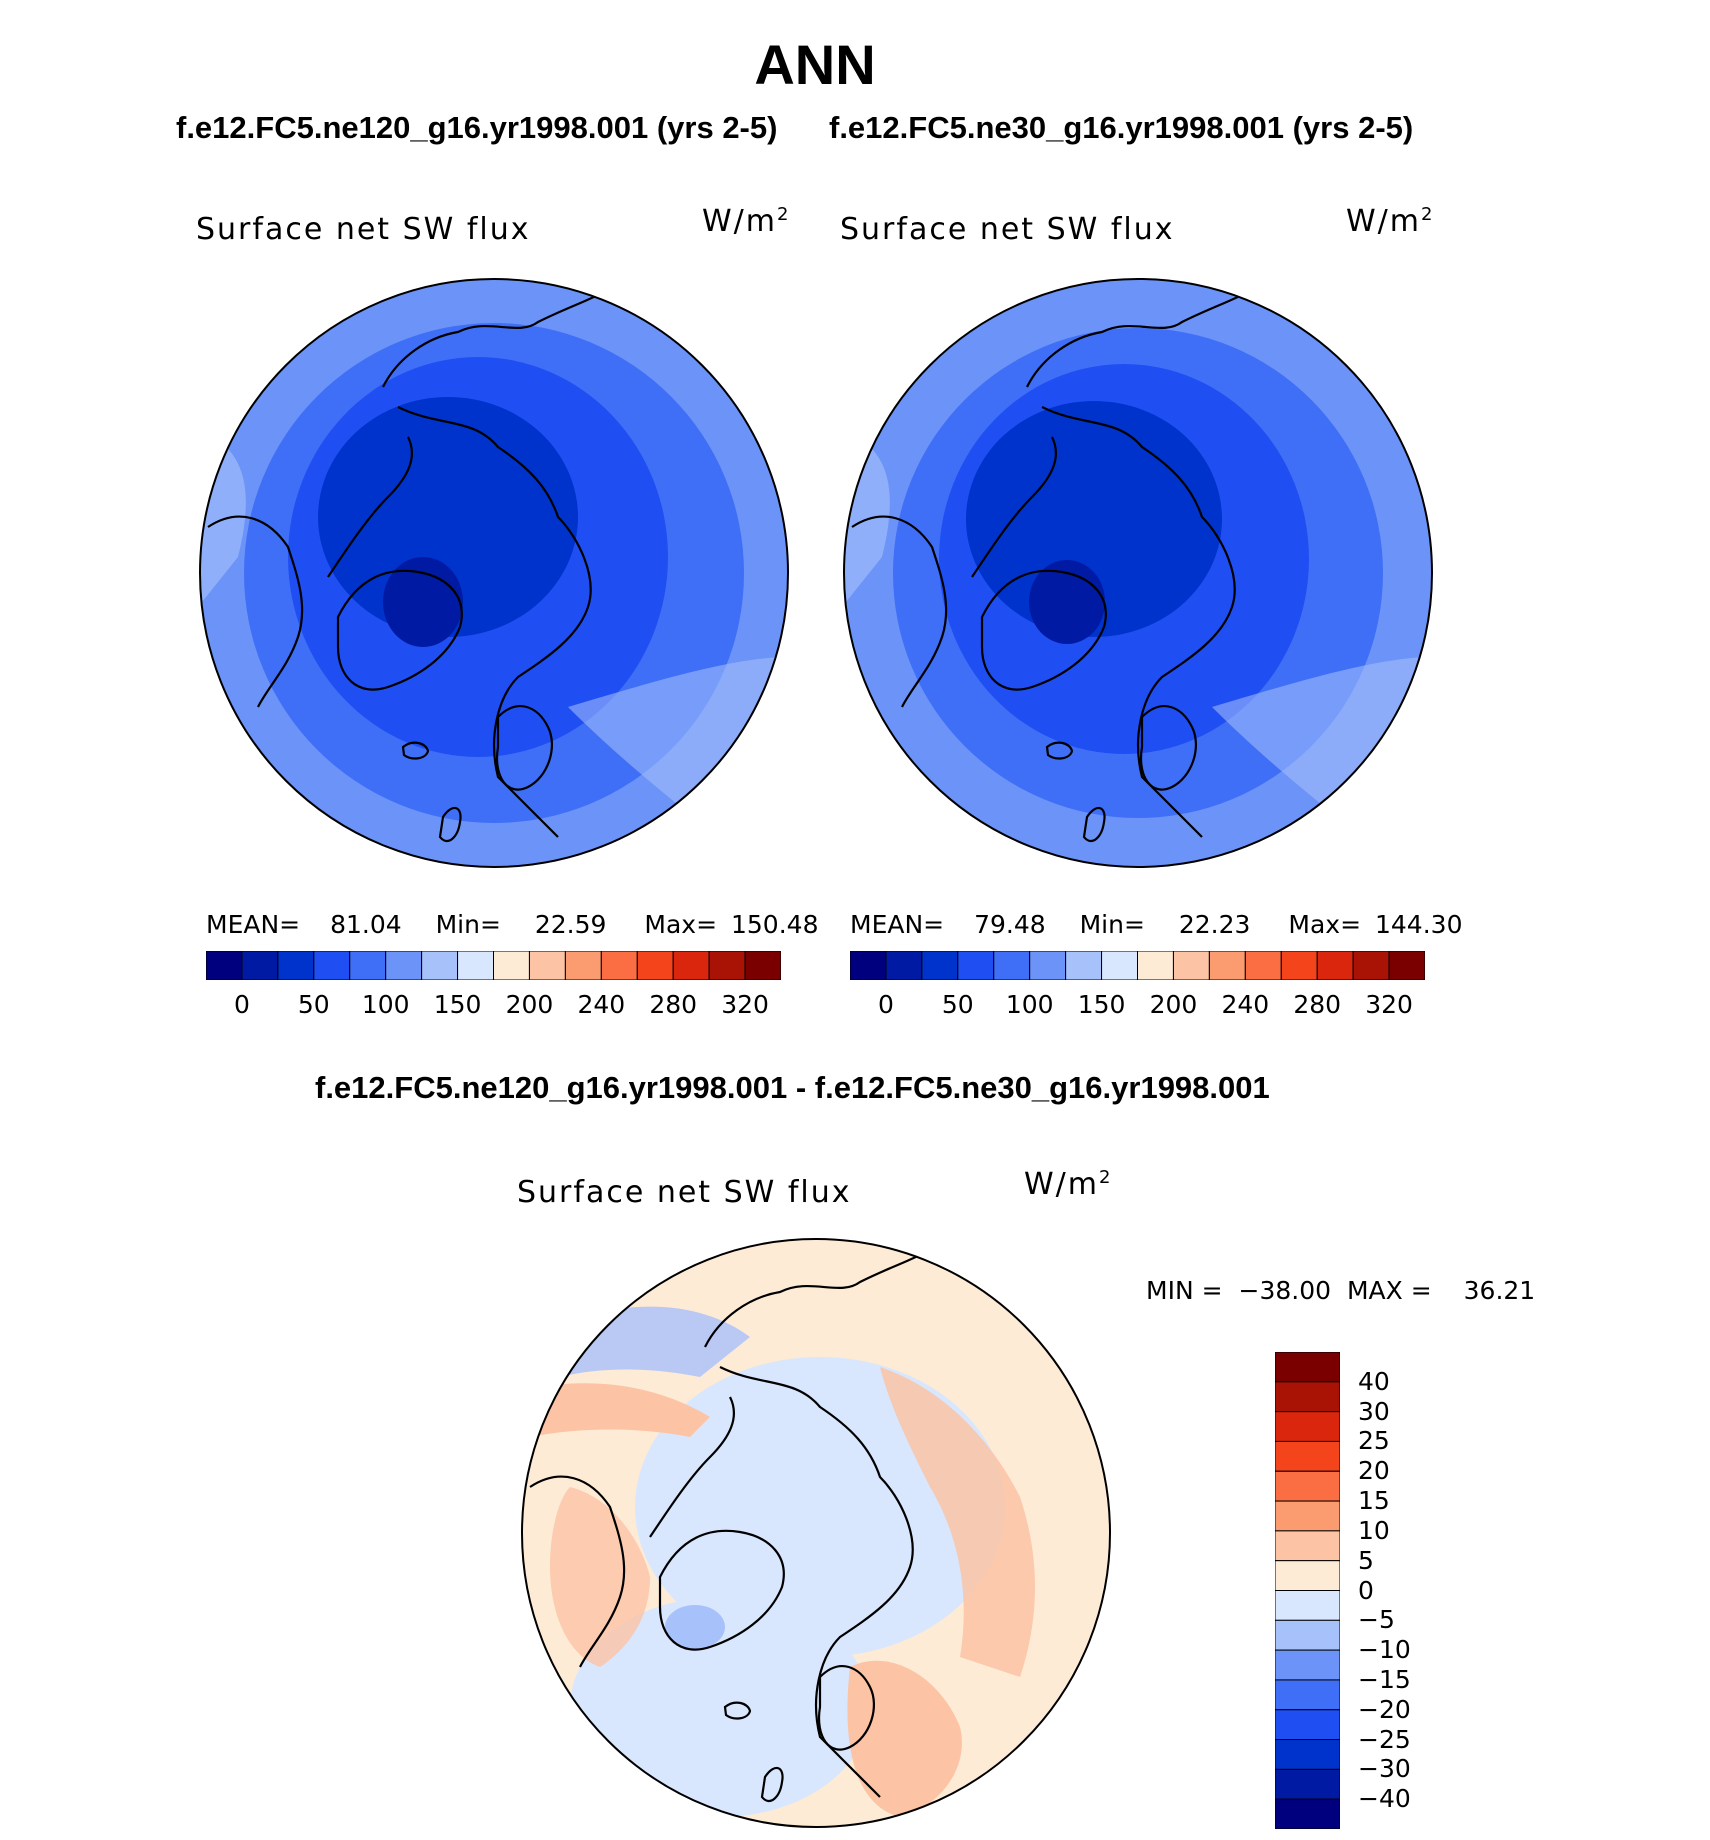 This screenshot has height=1840, width=1710. What do you see at coordinates (512, 924) in the screenshot?
I see `panel1-stats: MEAN= 81.04 Min= 22.59 Max= 150.48` at bounding box center [512, 924].